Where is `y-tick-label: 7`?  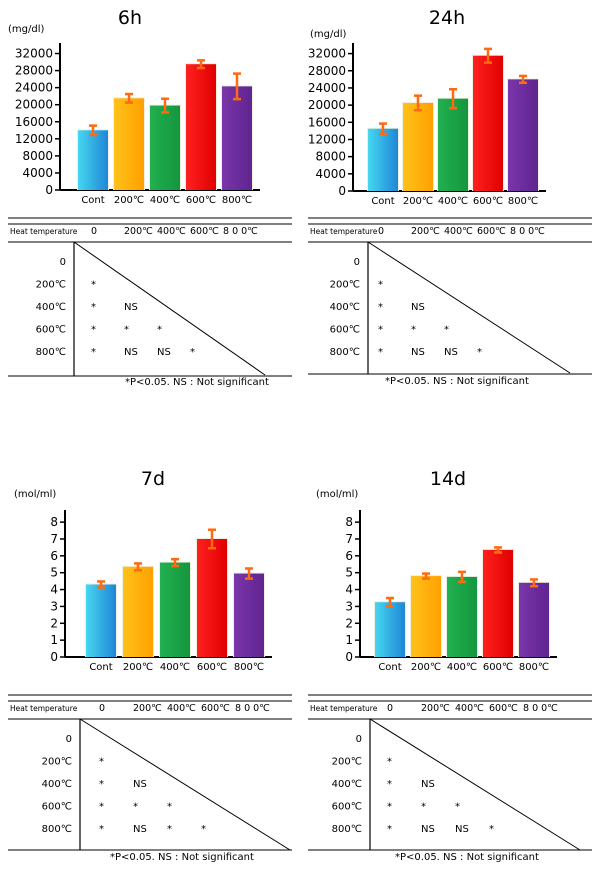 y-tick-label: 7 is located at coordinates (349, 539).